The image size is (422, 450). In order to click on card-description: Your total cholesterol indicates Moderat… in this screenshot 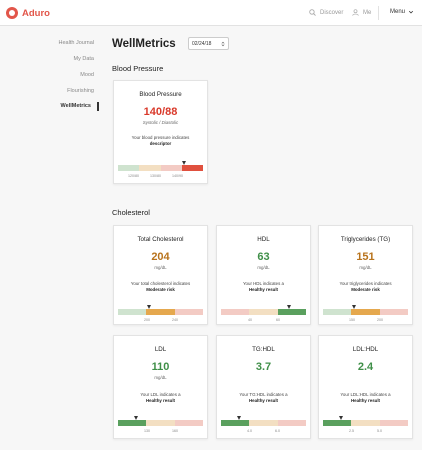, I will do `click(160, 287)`.